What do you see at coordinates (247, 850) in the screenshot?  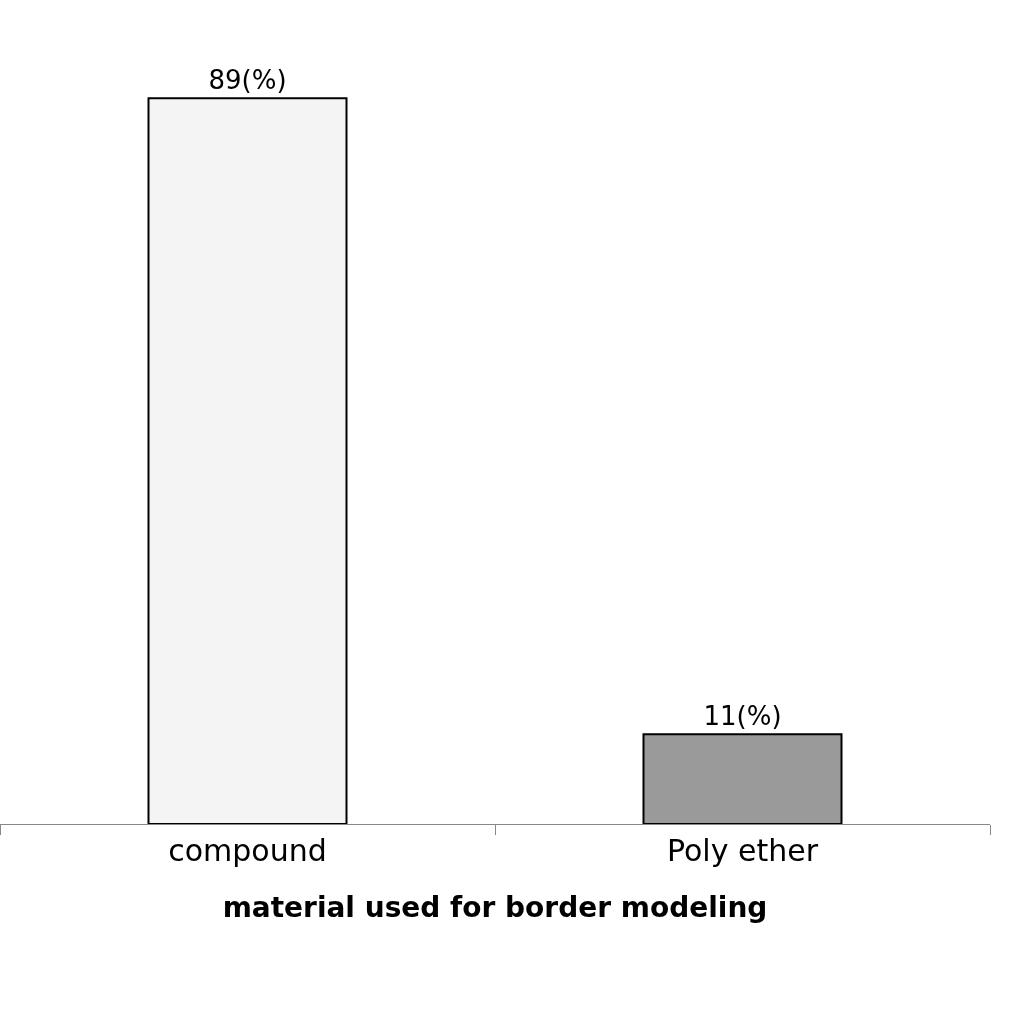 I see `x-tick-label: compound` at bounding box center [247, 850].